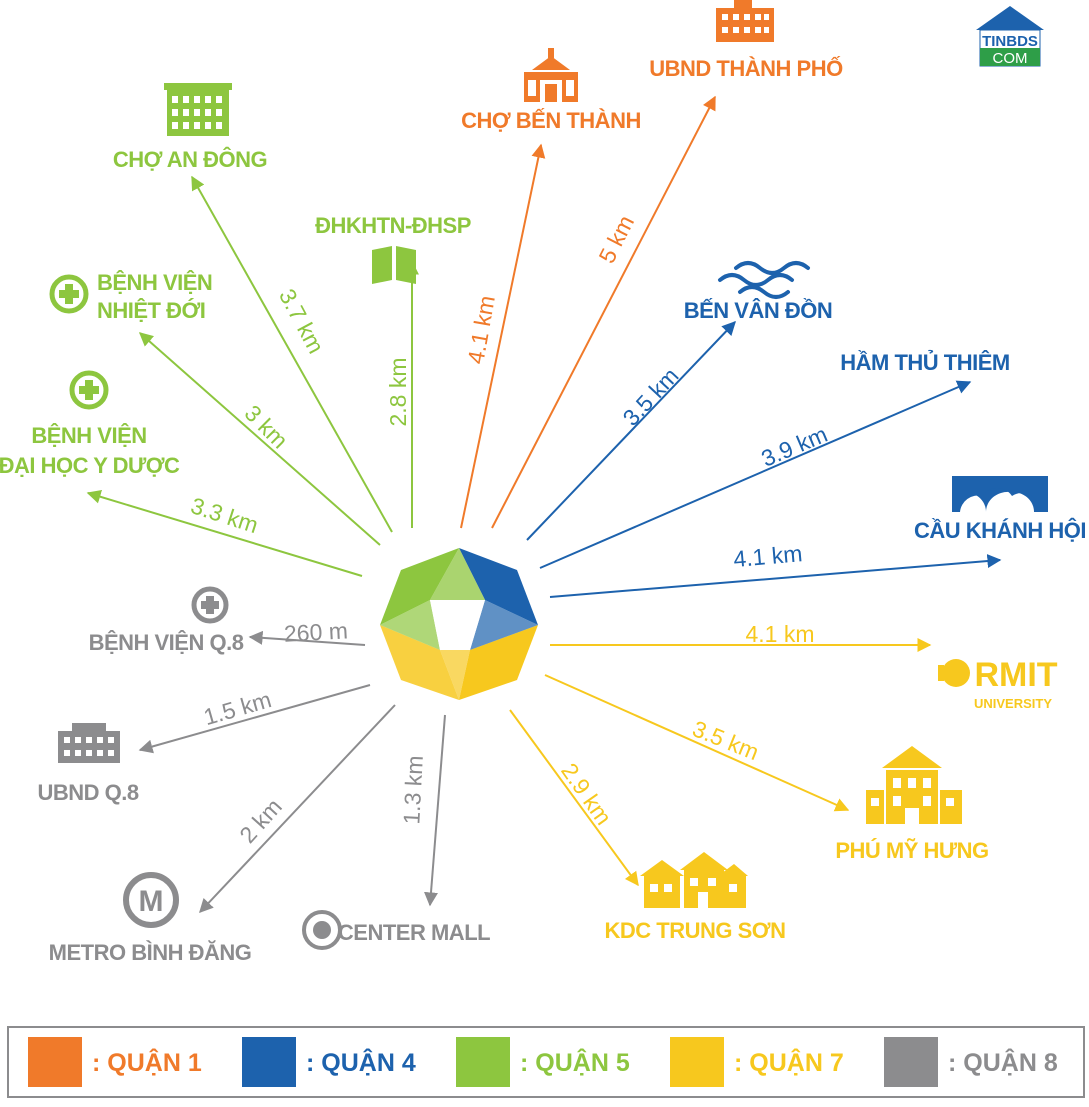 This screenshot has height=1107, width=1089. I want to click on connector-arrow-benh-vien-dh-y-duoc, so click(224, 533).